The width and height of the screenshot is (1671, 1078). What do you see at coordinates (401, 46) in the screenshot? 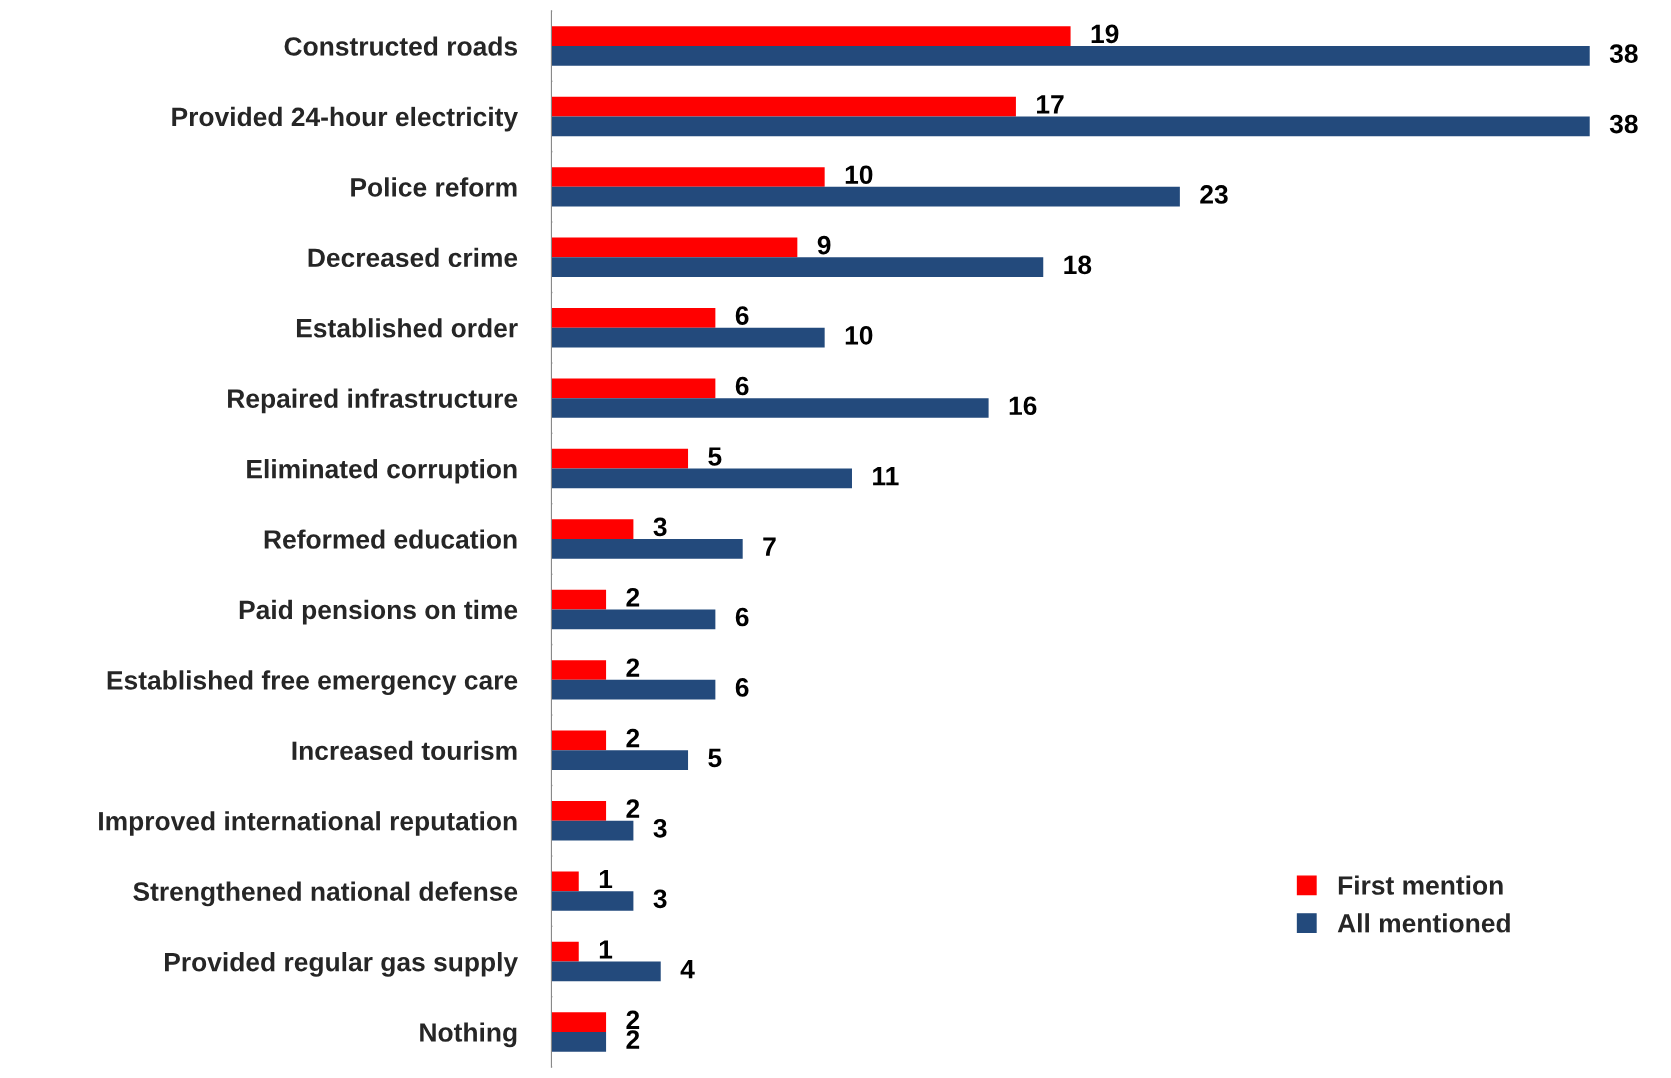
I see `y-tick-label: Constructed roads` at bounding box center [401, 46].